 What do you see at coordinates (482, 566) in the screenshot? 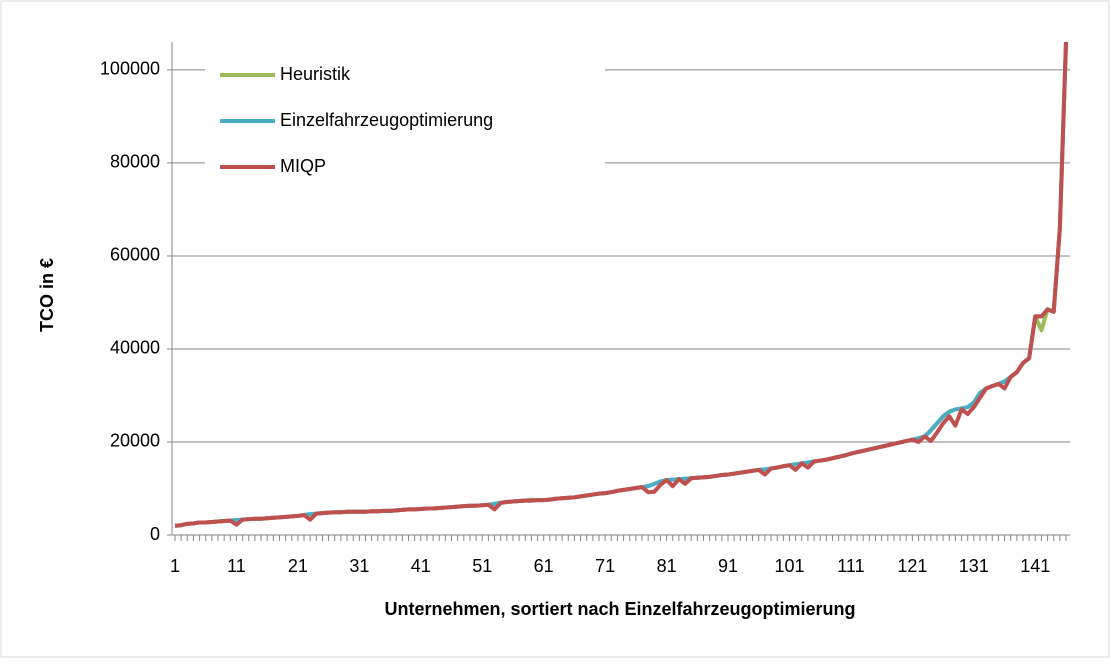
I see `x-tick-label: 51` at bounding box center [482, 566].